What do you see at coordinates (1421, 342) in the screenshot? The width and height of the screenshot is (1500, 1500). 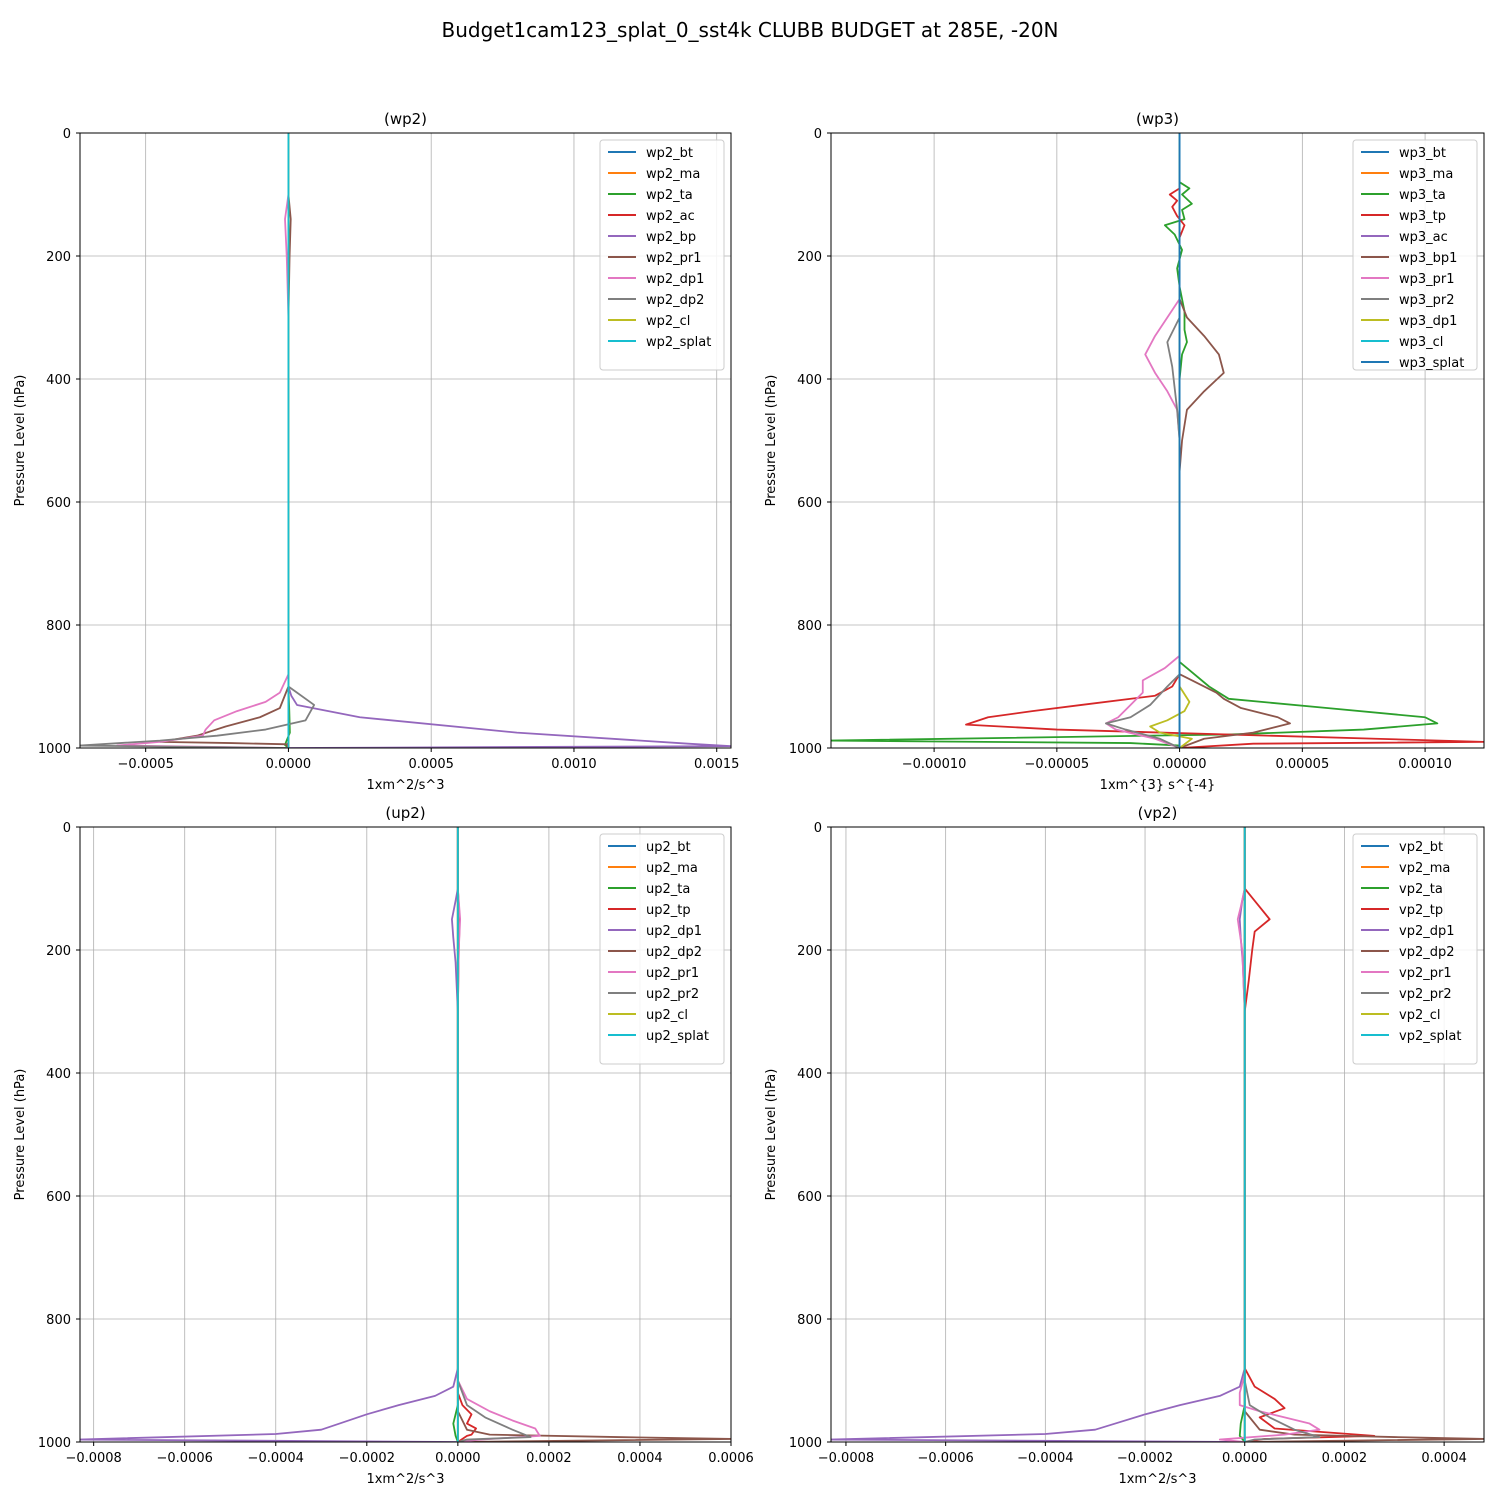 I see `legend-entry-wp3_cl: wp3_cl` at bounding box center [1421, 342].